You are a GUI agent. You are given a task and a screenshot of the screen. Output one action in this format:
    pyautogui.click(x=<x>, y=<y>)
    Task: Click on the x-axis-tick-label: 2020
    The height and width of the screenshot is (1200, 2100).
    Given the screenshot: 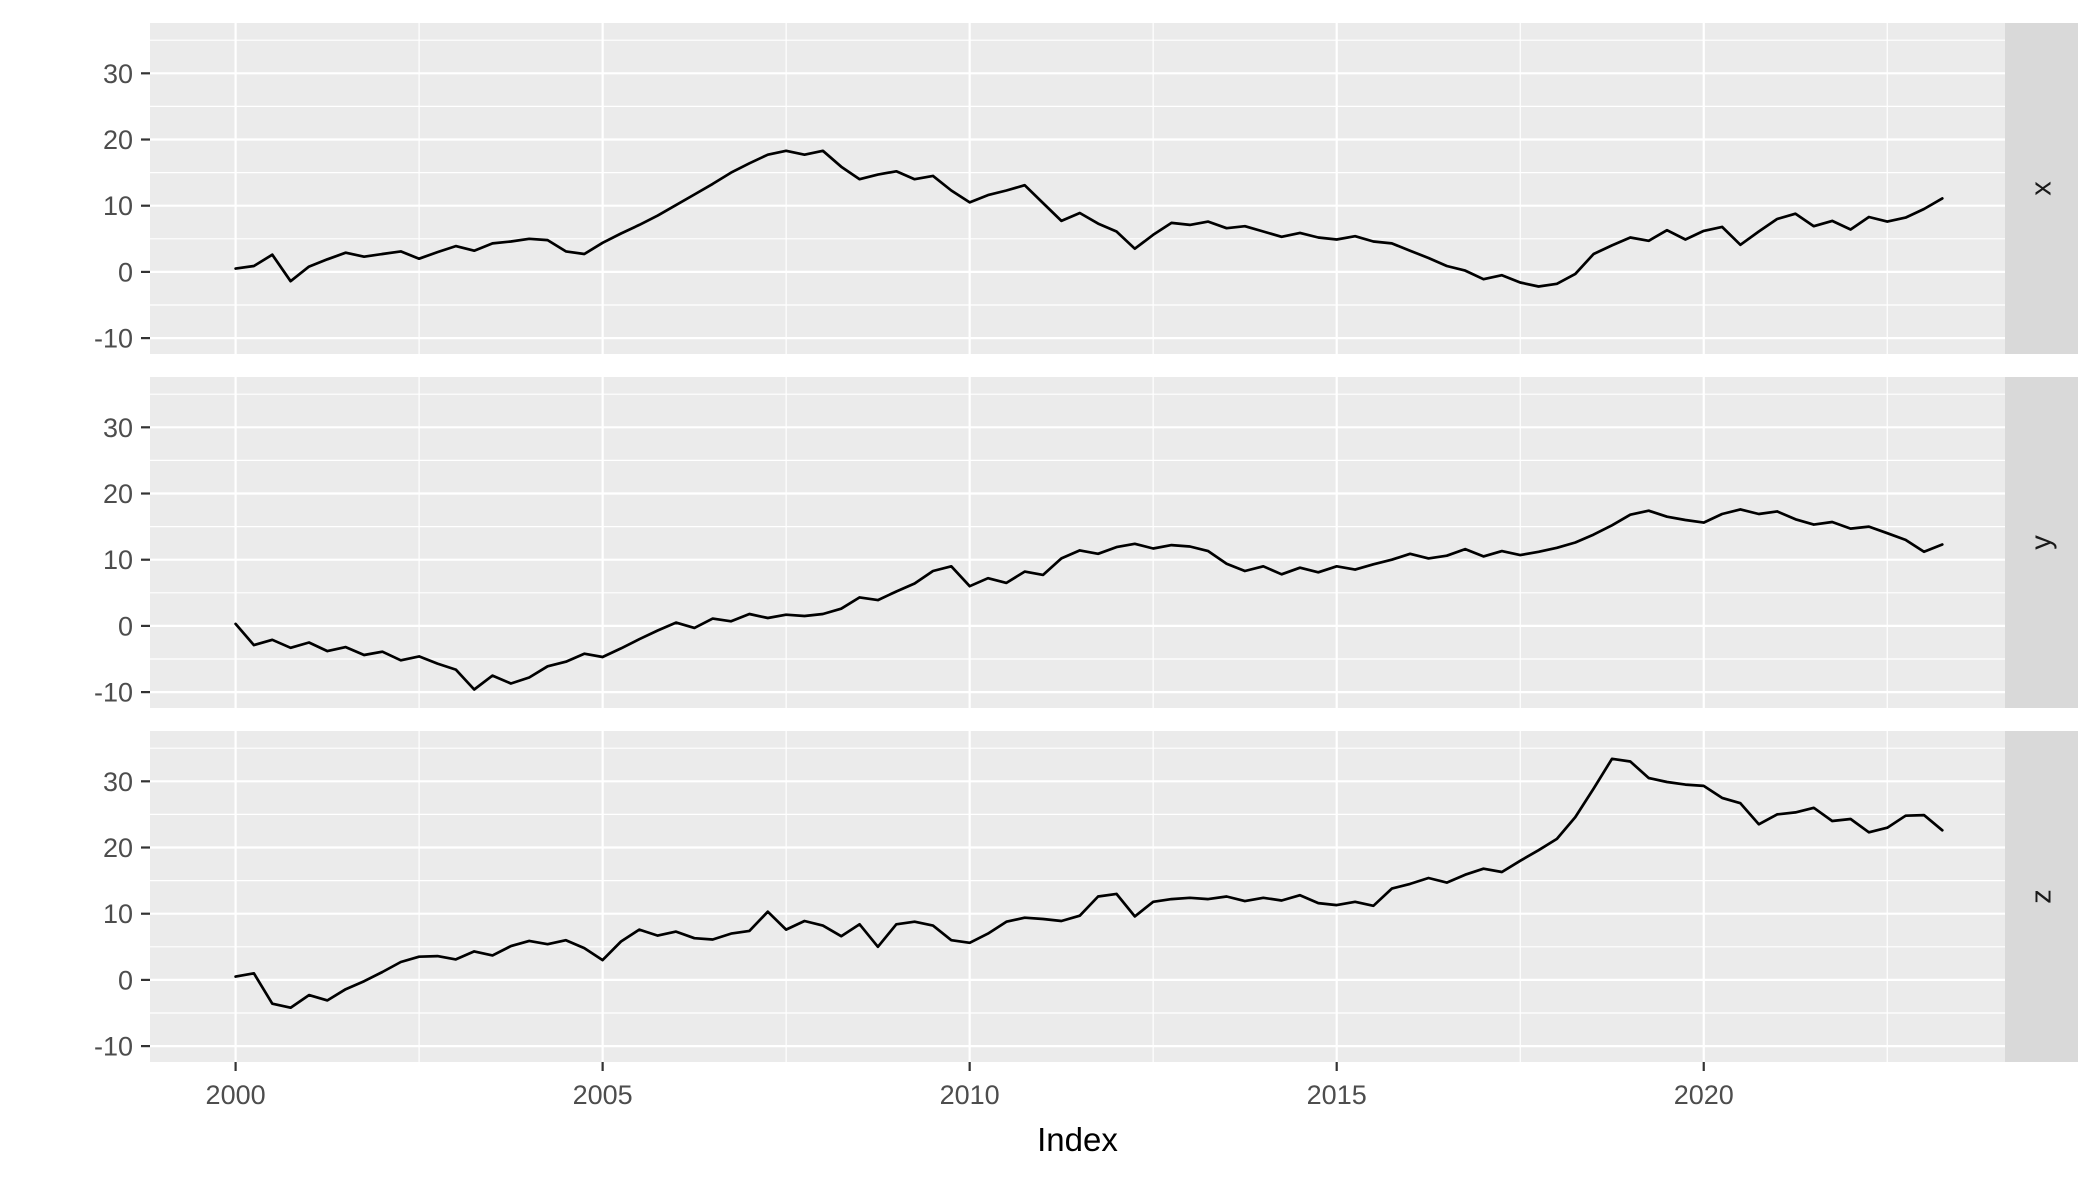 What is the action you would take?
    pyautogui.click(x=1704, y=1095)
    